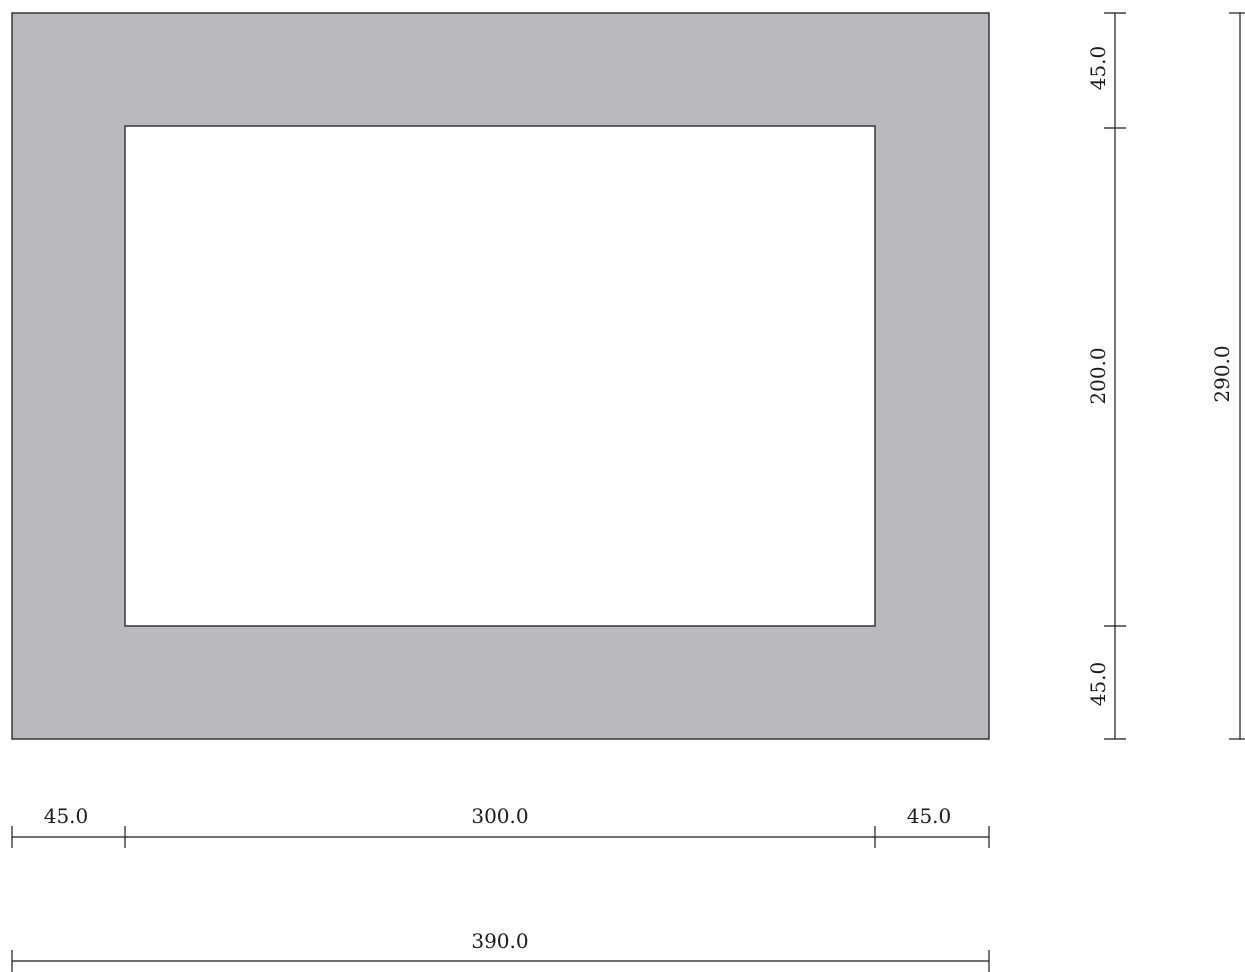 The image size is (1245, 972). What do you see at coordinates (1098, 684) in the screenshot?
I see `dim-label-v-bottom: 45.0` at bounding box center [1098, 684].